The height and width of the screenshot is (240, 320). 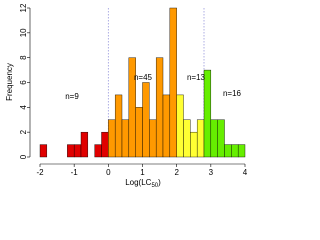 I want to click on x-tick-label: -2, so click(x=40, y=172).